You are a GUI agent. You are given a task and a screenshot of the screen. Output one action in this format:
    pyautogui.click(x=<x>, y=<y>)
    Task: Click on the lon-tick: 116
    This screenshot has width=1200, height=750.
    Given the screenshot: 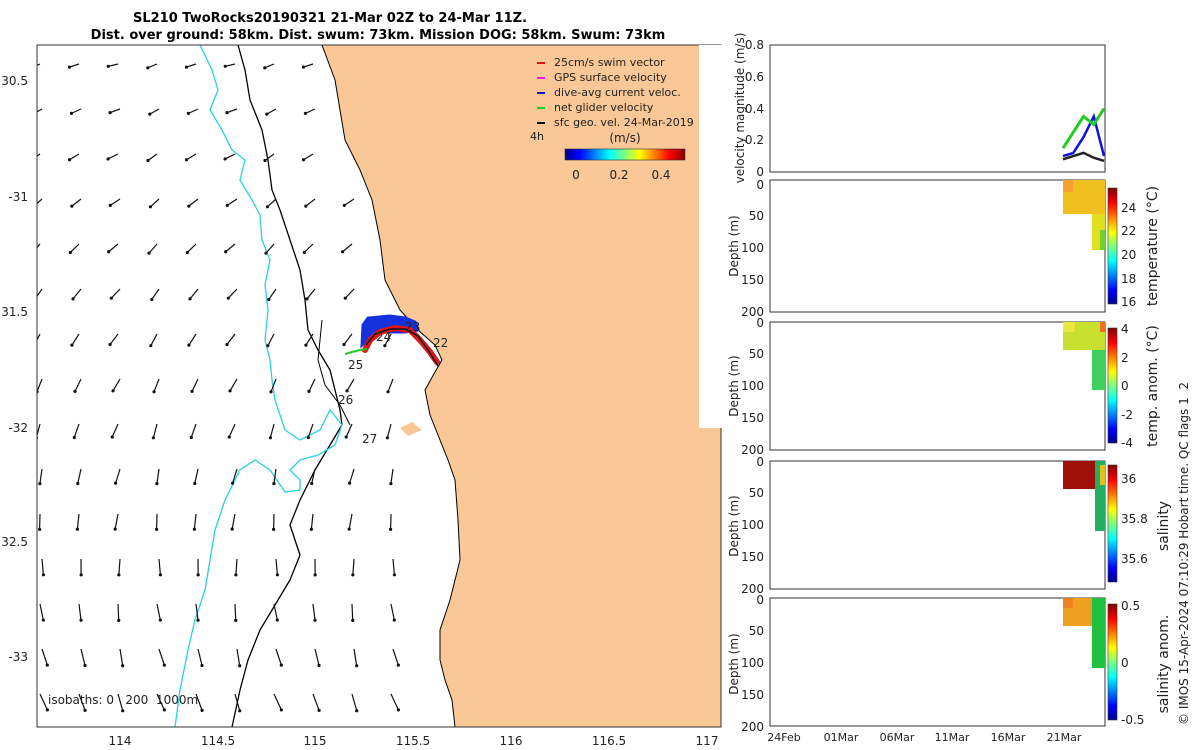 What is the action you would take?
    pyautogui.click(x=511, y=741)
    